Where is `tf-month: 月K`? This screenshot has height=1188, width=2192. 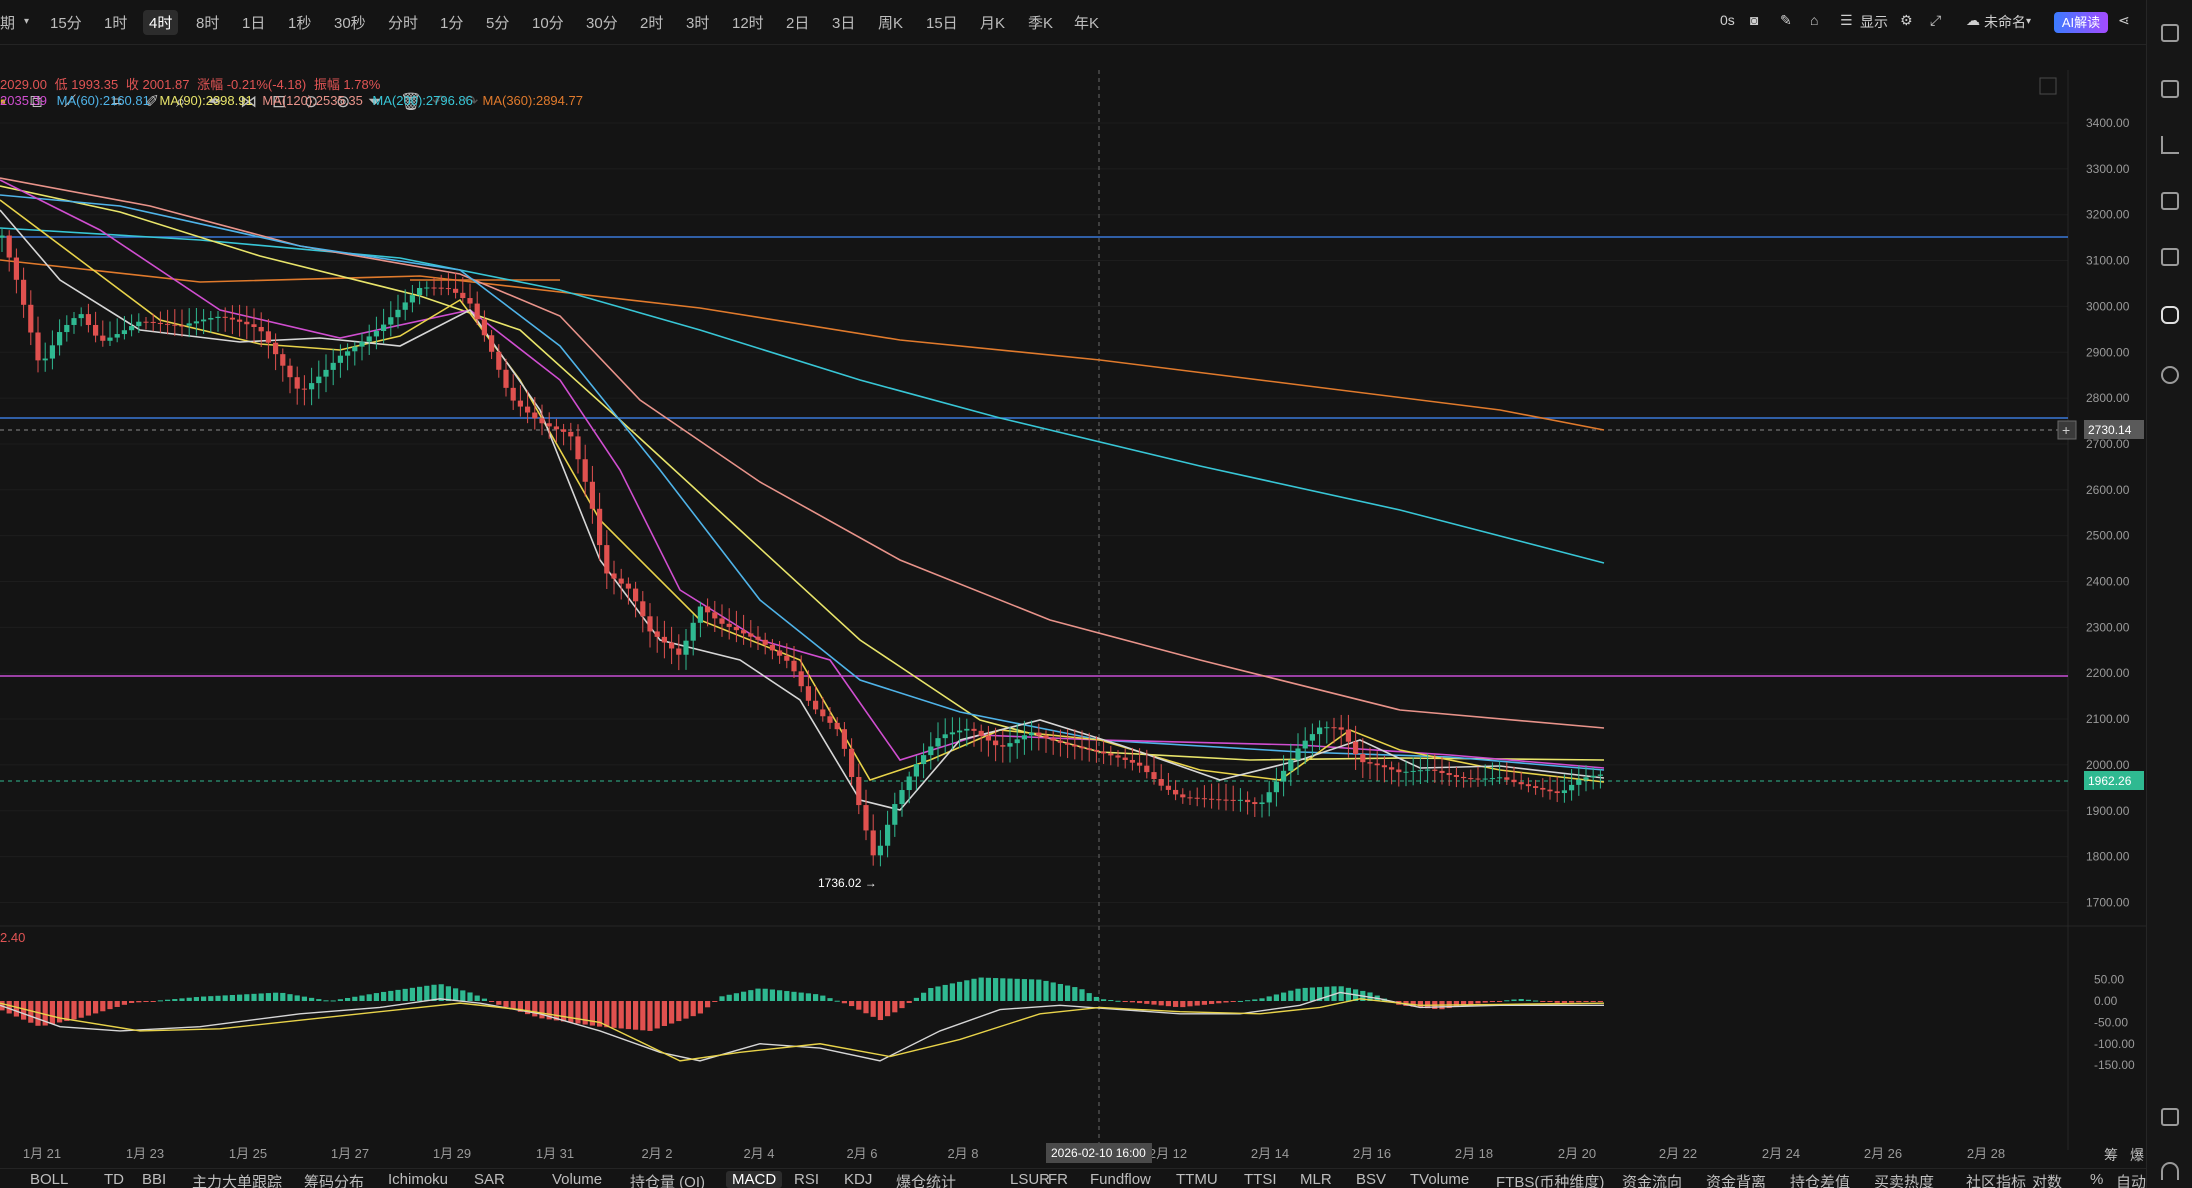
tf-month: 月K is located at coordinates (993, 23).